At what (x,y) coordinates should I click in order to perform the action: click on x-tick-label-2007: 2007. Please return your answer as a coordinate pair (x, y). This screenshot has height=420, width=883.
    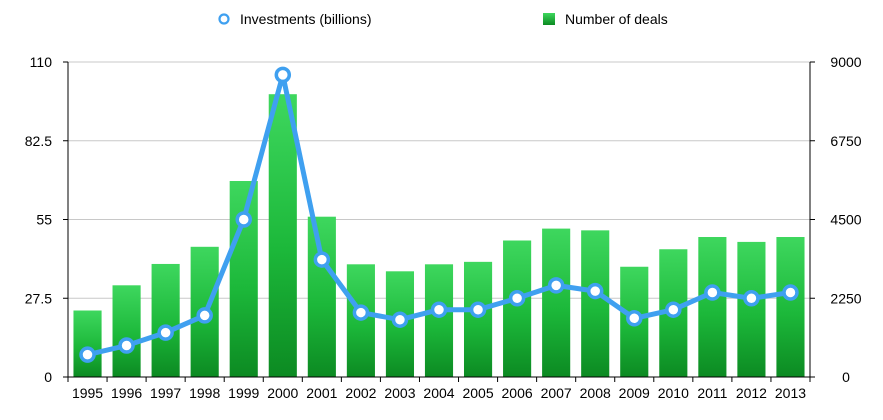
    Looking at the image, I should click on (556, 393).